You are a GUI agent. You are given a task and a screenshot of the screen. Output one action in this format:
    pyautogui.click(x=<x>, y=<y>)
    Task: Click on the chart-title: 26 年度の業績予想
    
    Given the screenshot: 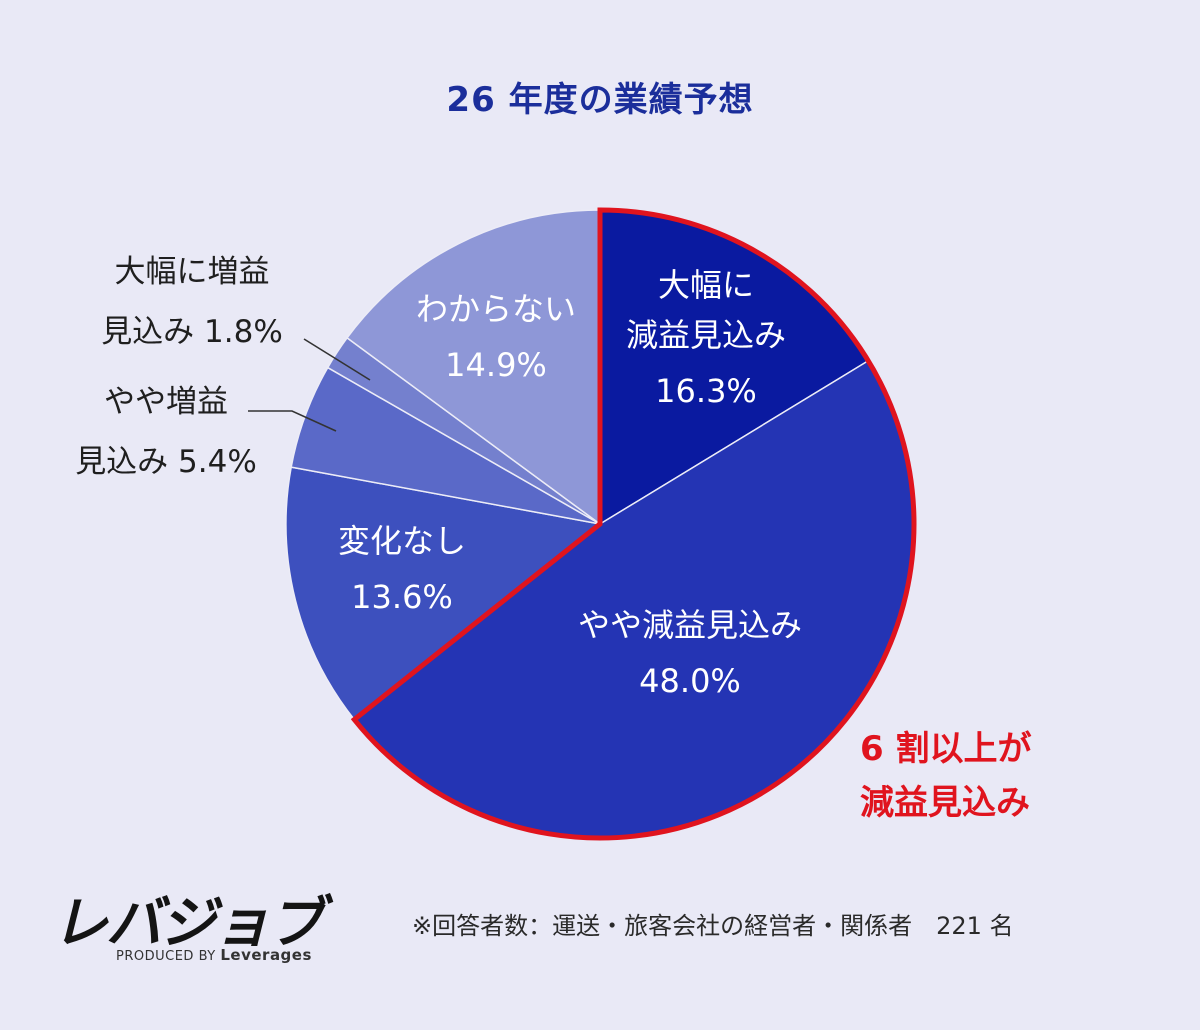 What is the action you would take?
    pyautogui.click(x=600, y=100)
    